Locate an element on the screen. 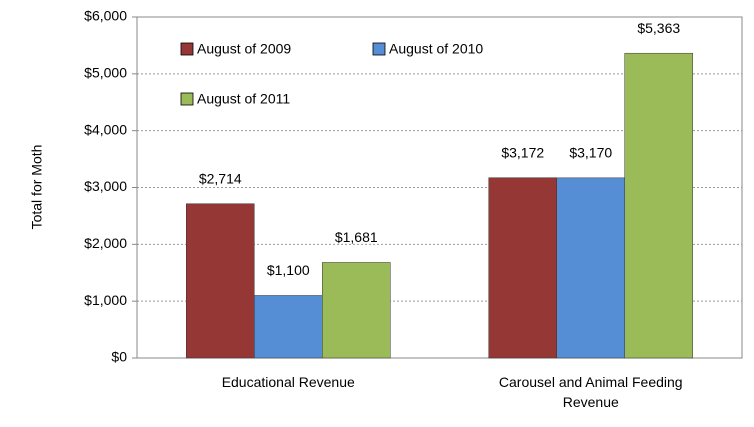 This screenshot has width=754, height=427. value-label: $1,100 is located at coordinates (288, 270).